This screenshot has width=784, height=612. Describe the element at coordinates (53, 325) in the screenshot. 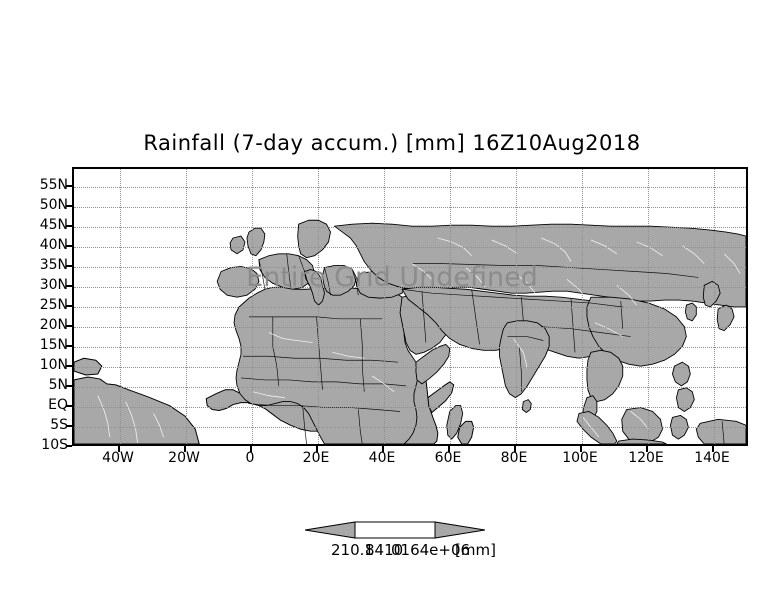

I see `y-axis-label-20n: 20N` at that location.